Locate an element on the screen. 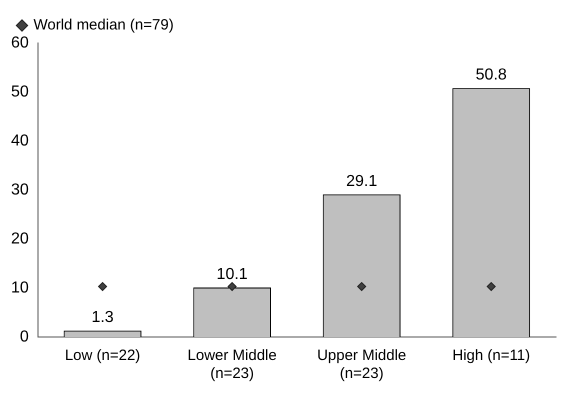 Image resolution: width=574 pixels, height=401 pixels. data-label: 1.3 is located at coordinates (102, 317).